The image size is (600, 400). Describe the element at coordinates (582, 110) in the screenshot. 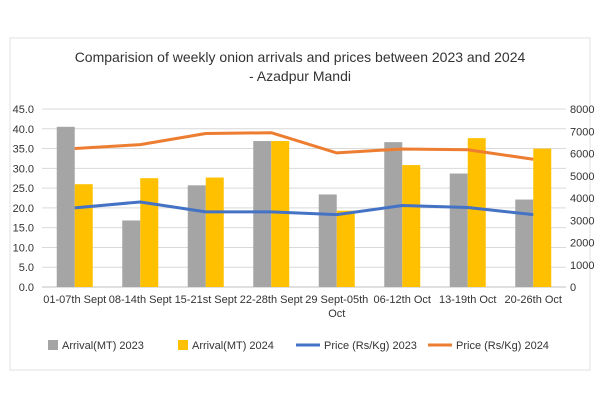

I see `right-tick-label: 8000` at that location.